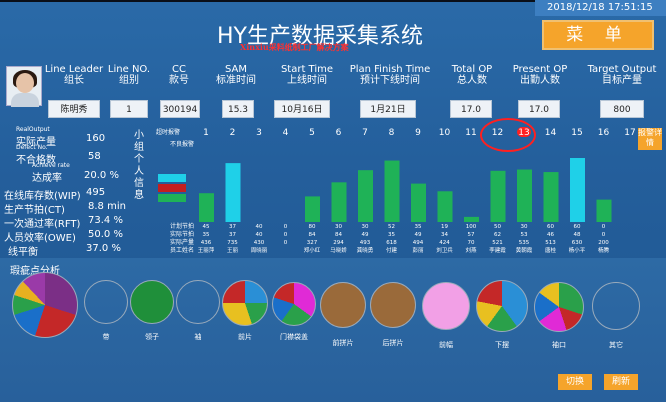 This screenshot has height=402, width=666. Describe the element at coordinates (524, 250) in the screenshot. I see `cell-names-13: 黄朝霞` at that location.